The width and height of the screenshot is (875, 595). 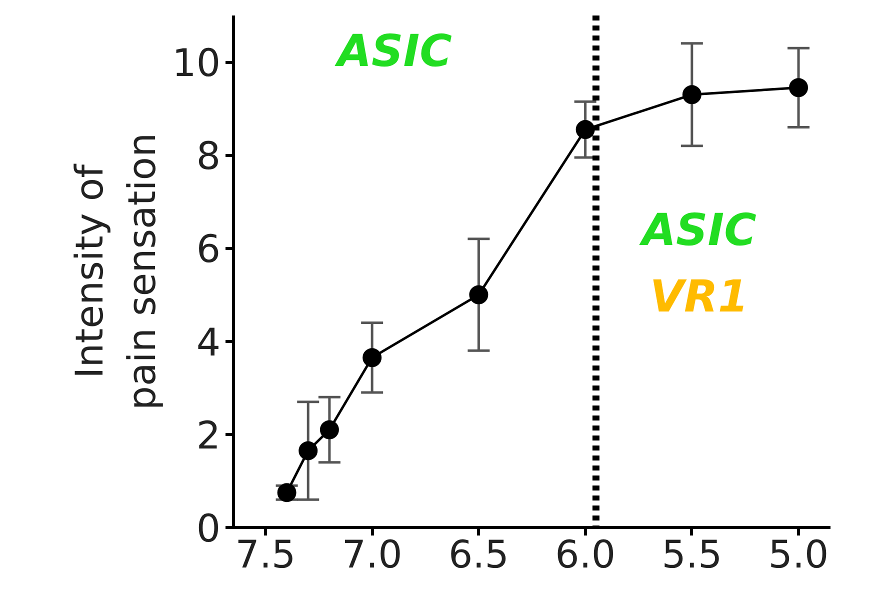 What do you see at coordinates (692, 554) in the screenshot?
I see `x-tick-label: 5.5` at bounding box center [692, 554].